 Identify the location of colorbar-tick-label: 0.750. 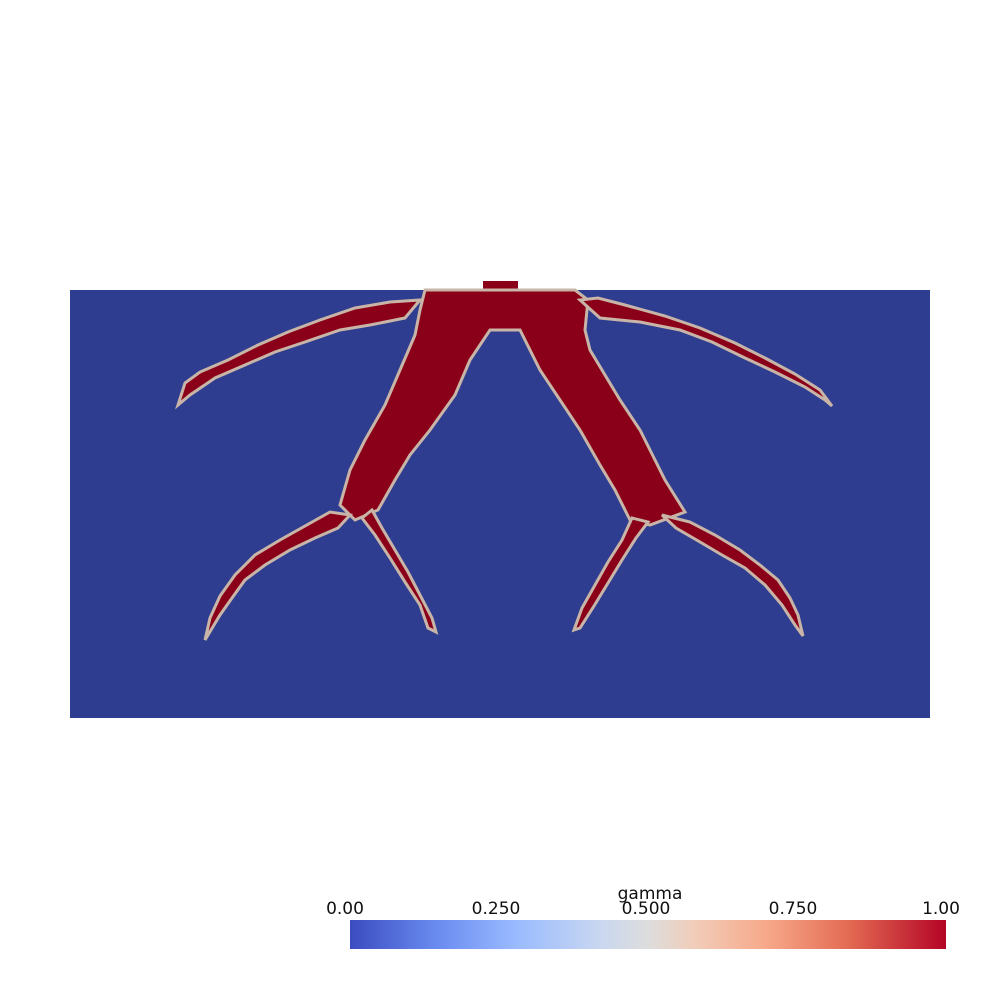
(793, 909).